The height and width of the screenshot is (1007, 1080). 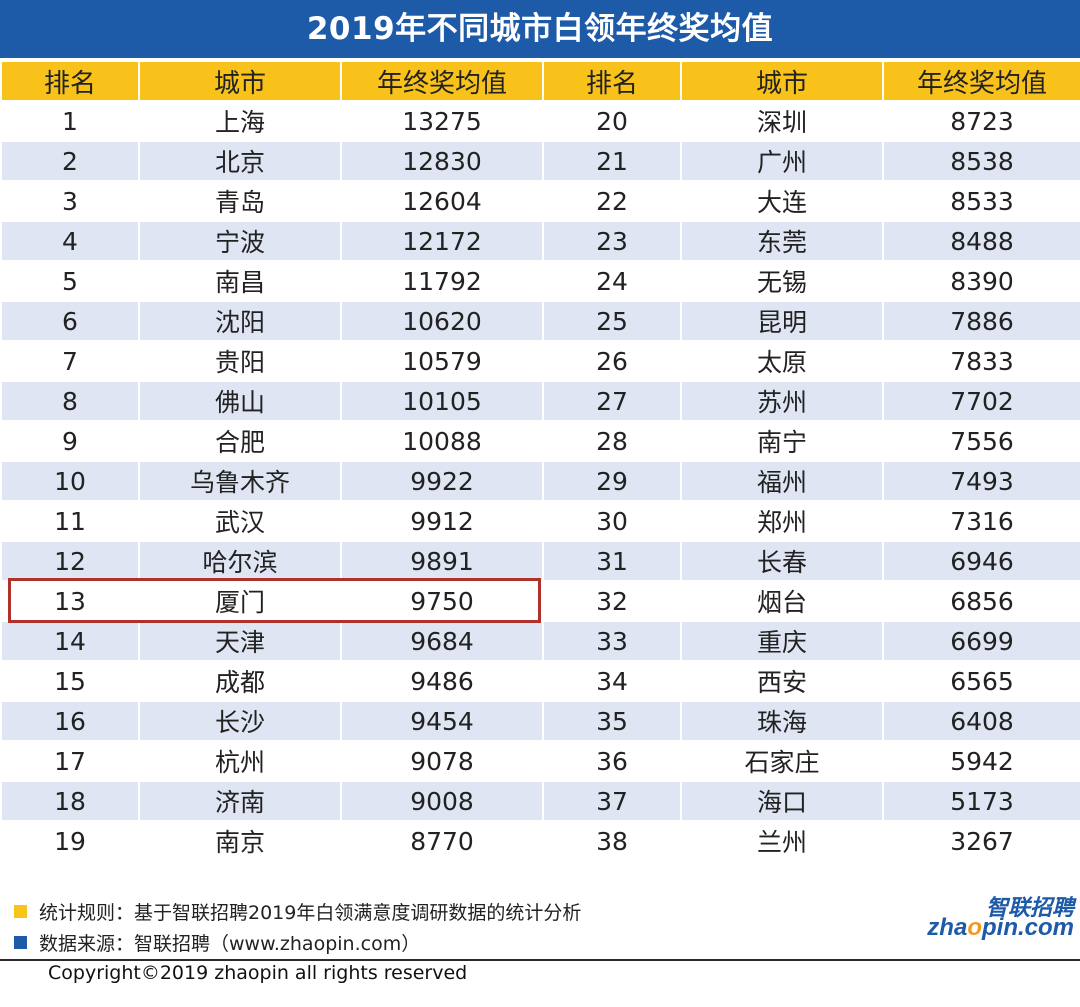 I want to click on table-row: 7 贵阳 10579 26 太原 7833, so click(x=541, y=361).